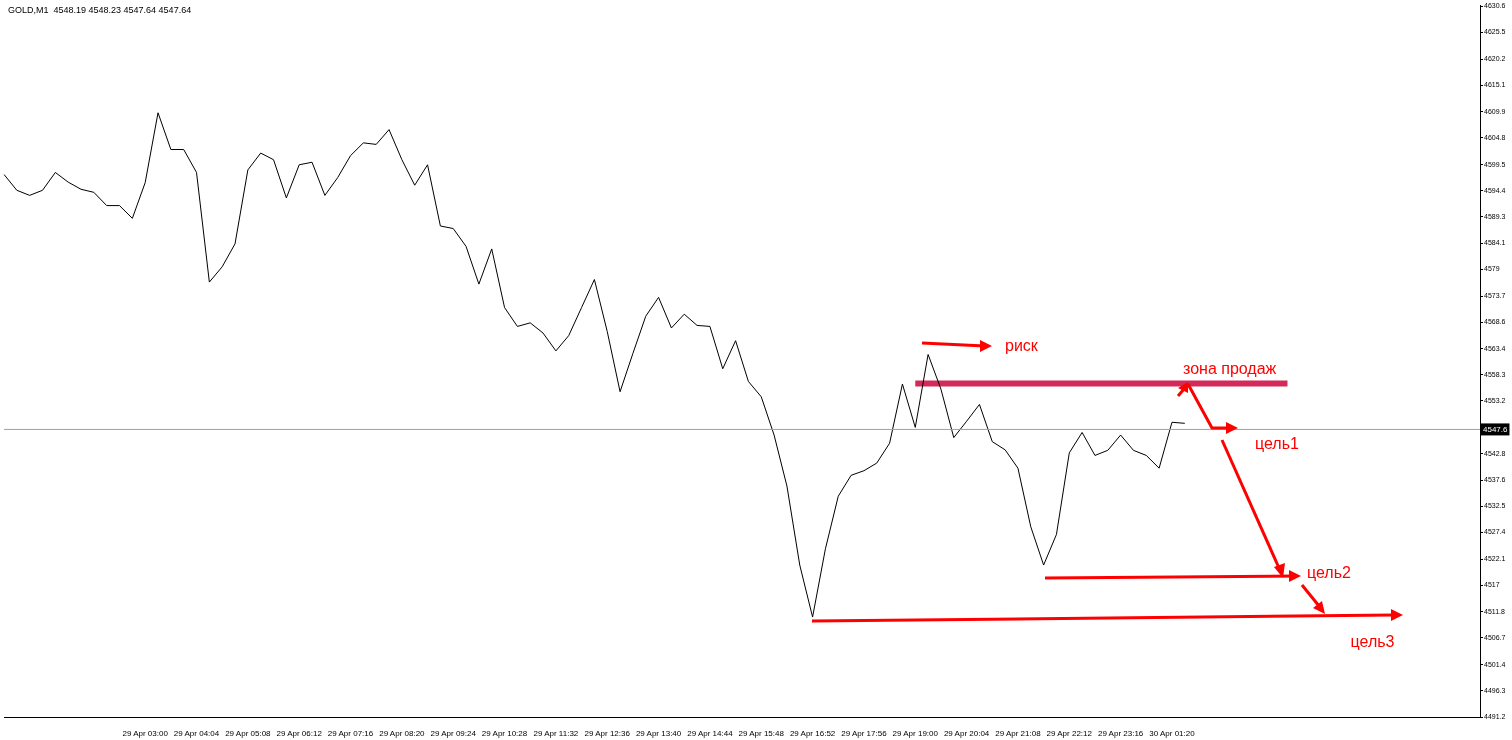  I want to click on x-tick-label: 29 Apr 09:24, so click(453, 733).